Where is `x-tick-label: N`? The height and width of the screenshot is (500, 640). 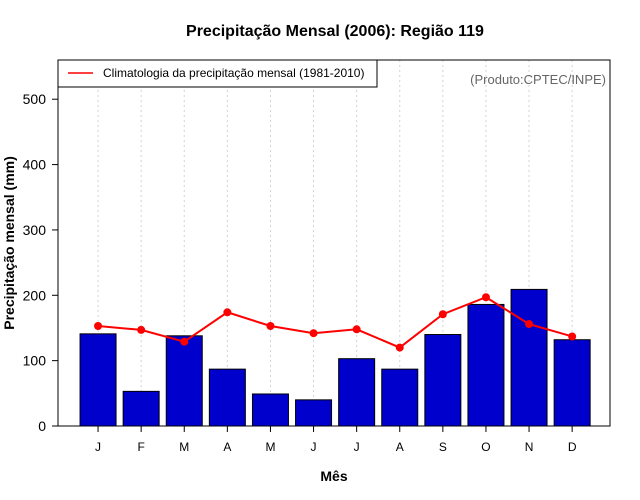 x-tick-label: N is located at coordinates (529, 447).